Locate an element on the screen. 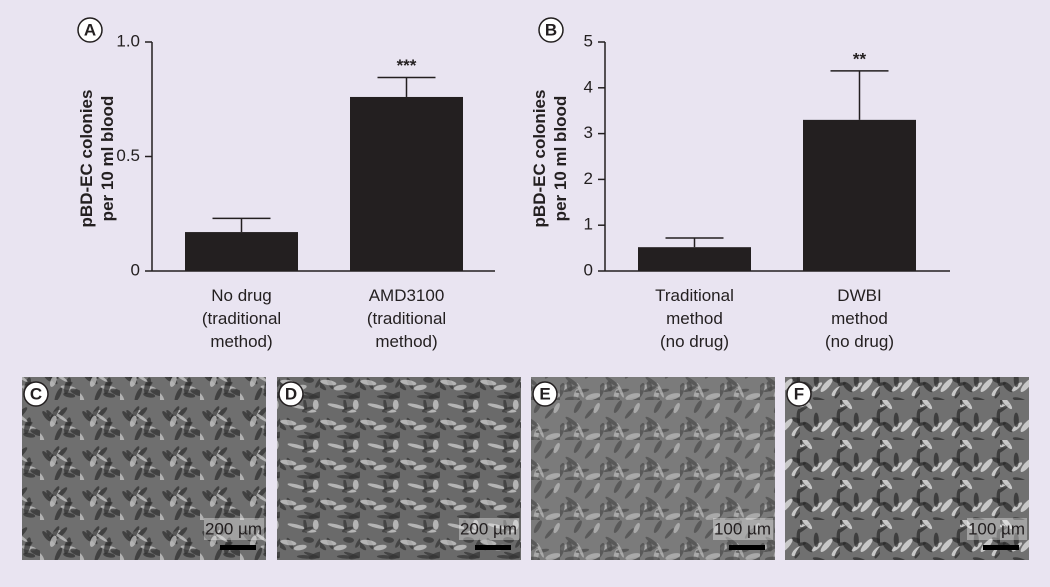  panel-label: D is located at coordinates (291, 393).